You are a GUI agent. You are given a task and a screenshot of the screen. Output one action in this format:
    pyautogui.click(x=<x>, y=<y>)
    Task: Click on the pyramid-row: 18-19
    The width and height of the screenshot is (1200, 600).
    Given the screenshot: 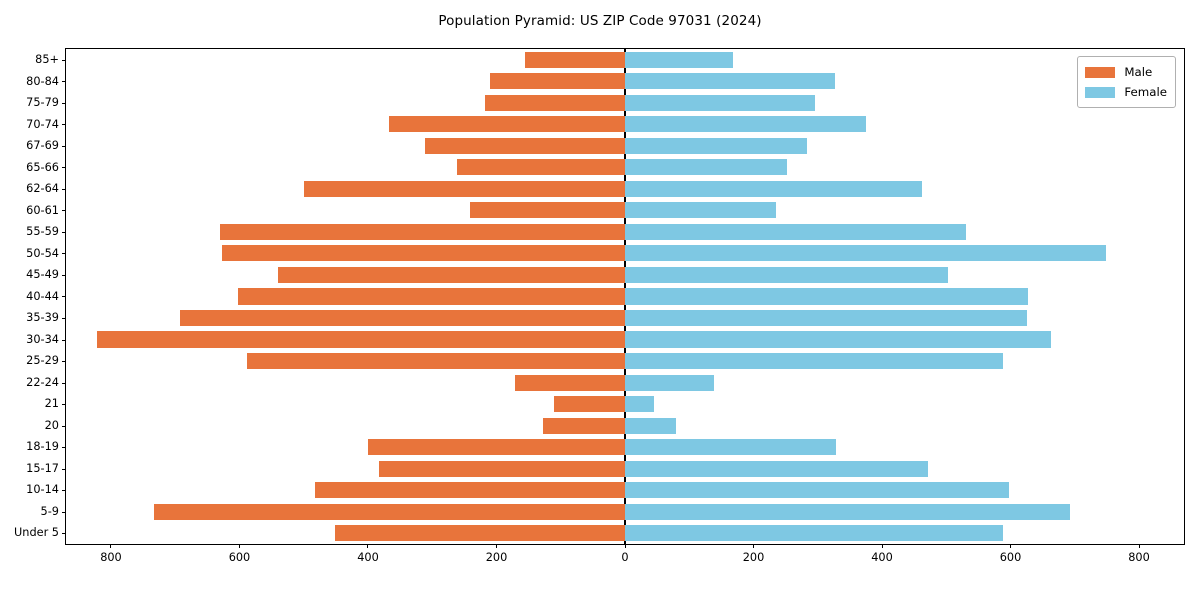 What is the action you would take?
    pyautogui.click(x=605, y=447)
    